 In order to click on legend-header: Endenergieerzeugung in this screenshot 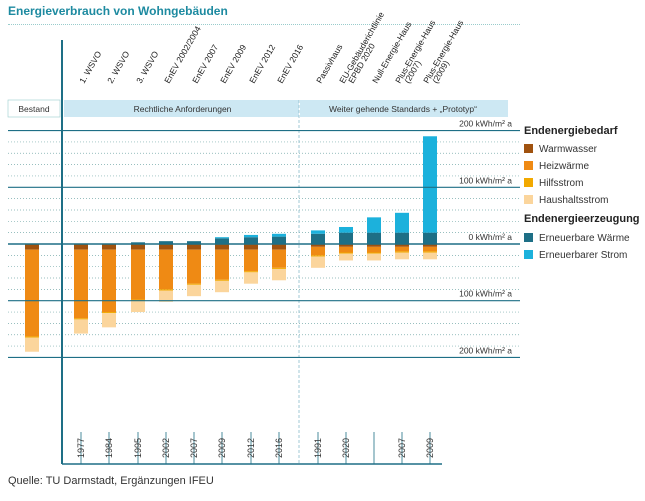, I will do `click(582, 219)`.